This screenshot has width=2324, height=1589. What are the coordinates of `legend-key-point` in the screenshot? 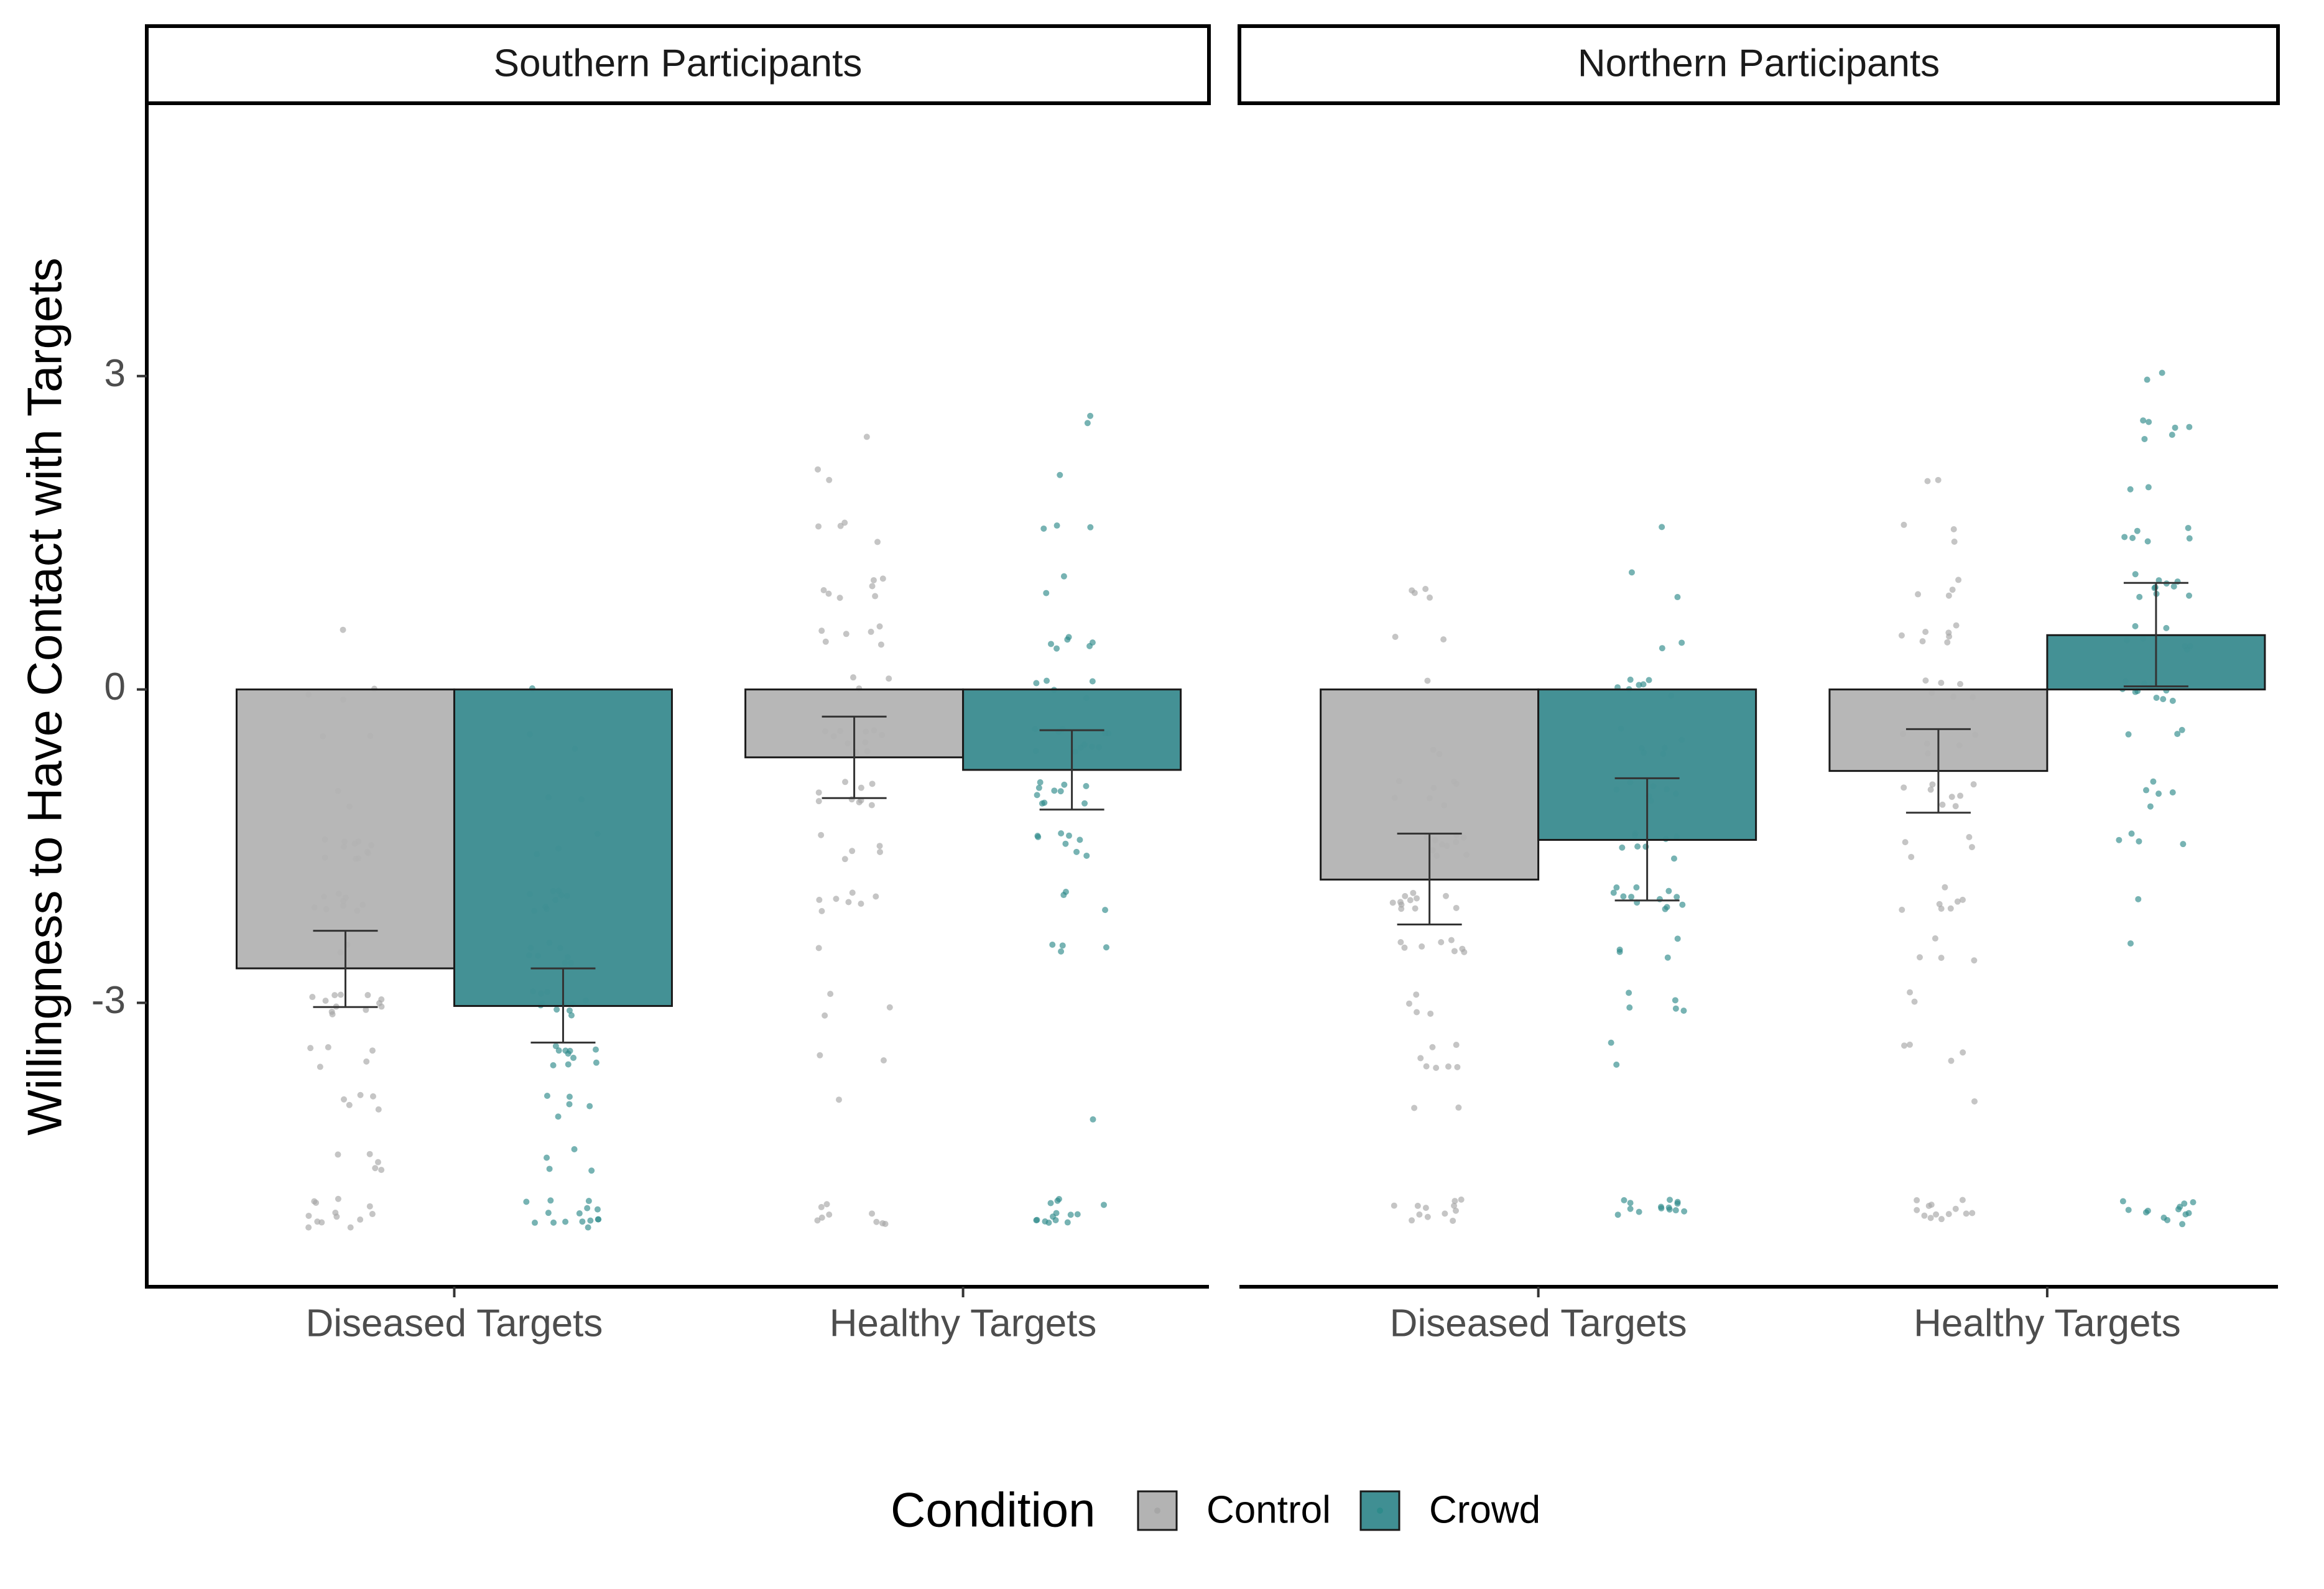 It's located at (1380, 1511).